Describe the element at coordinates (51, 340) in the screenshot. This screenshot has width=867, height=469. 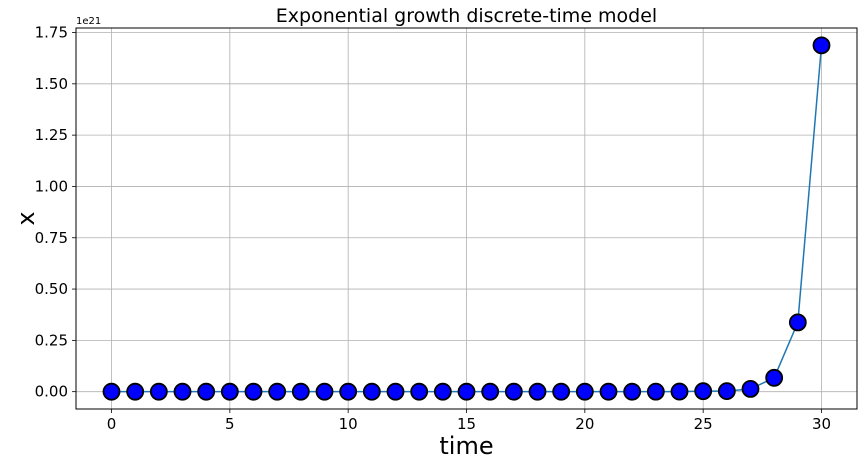
I see `y-tick-label: 0.25` at that location.